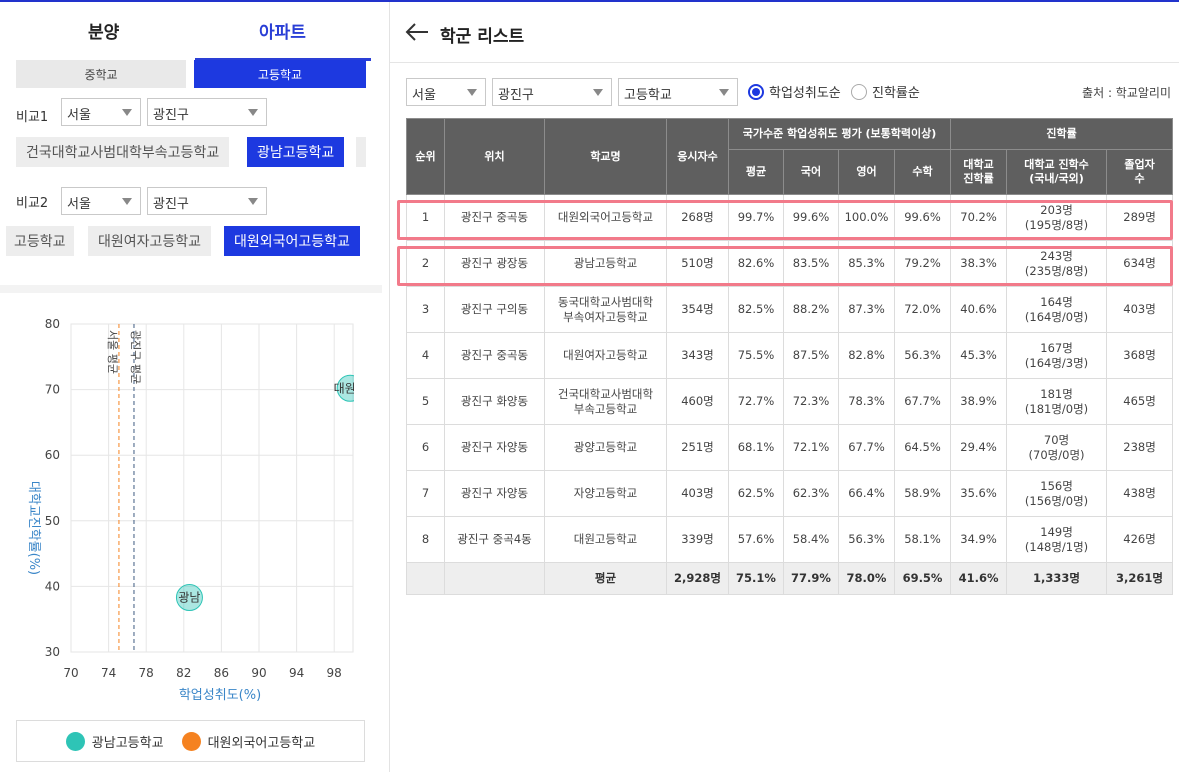  I want to click on region-select: 서울, so click(446, 92).